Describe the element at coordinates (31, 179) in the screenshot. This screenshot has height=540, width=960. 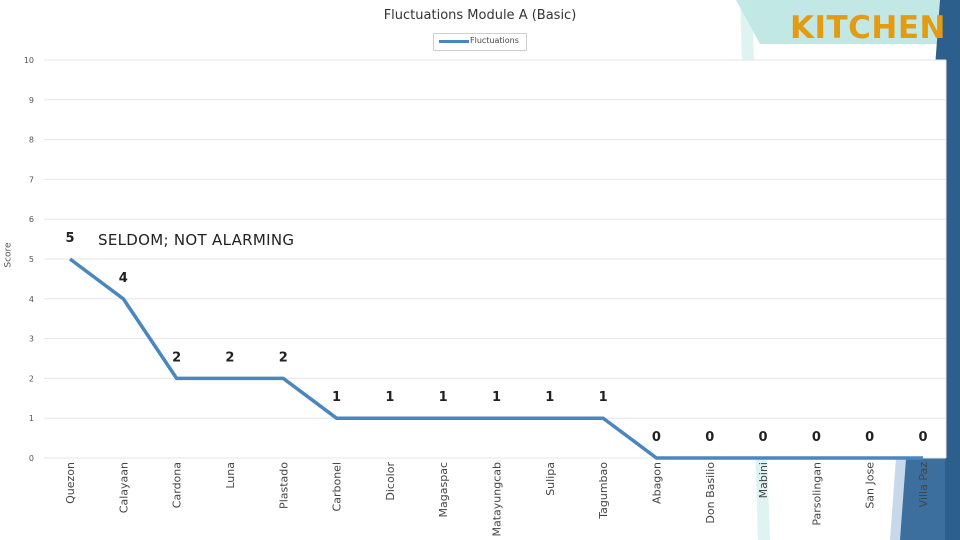
I see `y-tick-label: 7` at that location.